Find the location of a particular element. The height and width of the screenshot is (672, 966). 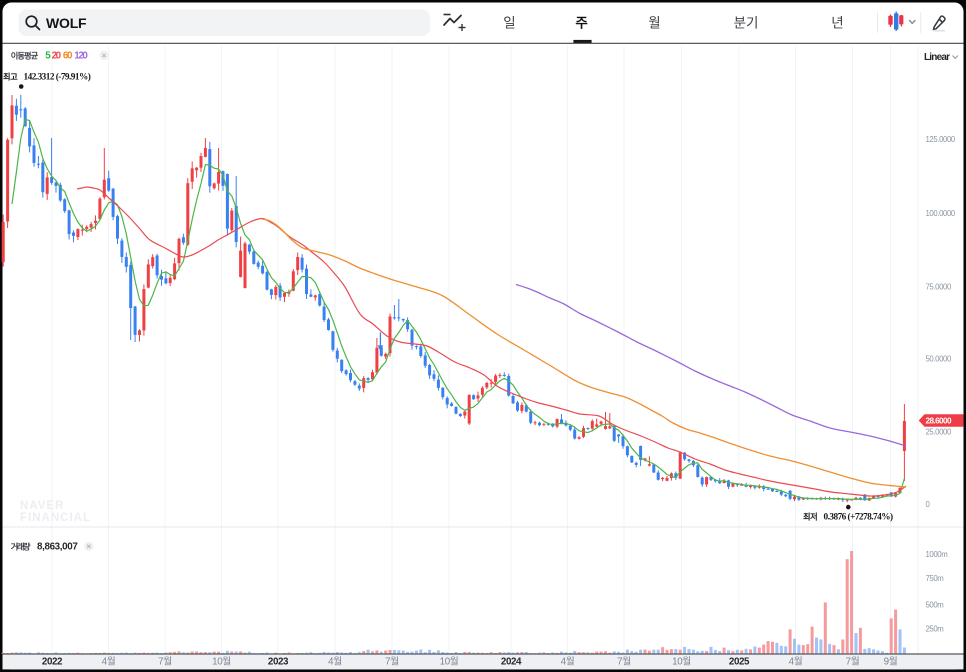

svg-text: NAVER is located at coordinates (42, 506).